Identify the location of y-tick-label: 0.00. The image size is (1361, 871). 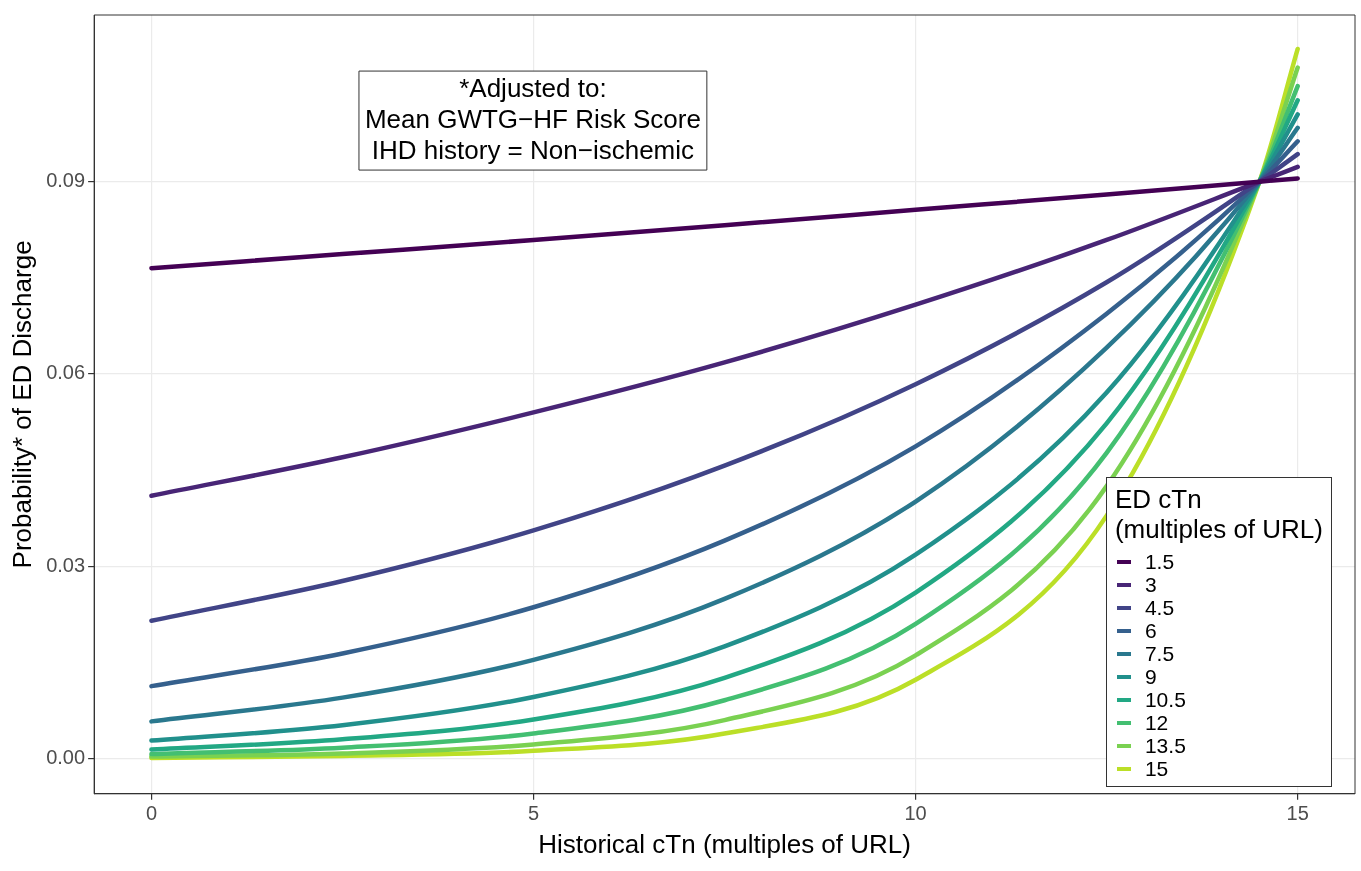
(66, 757).